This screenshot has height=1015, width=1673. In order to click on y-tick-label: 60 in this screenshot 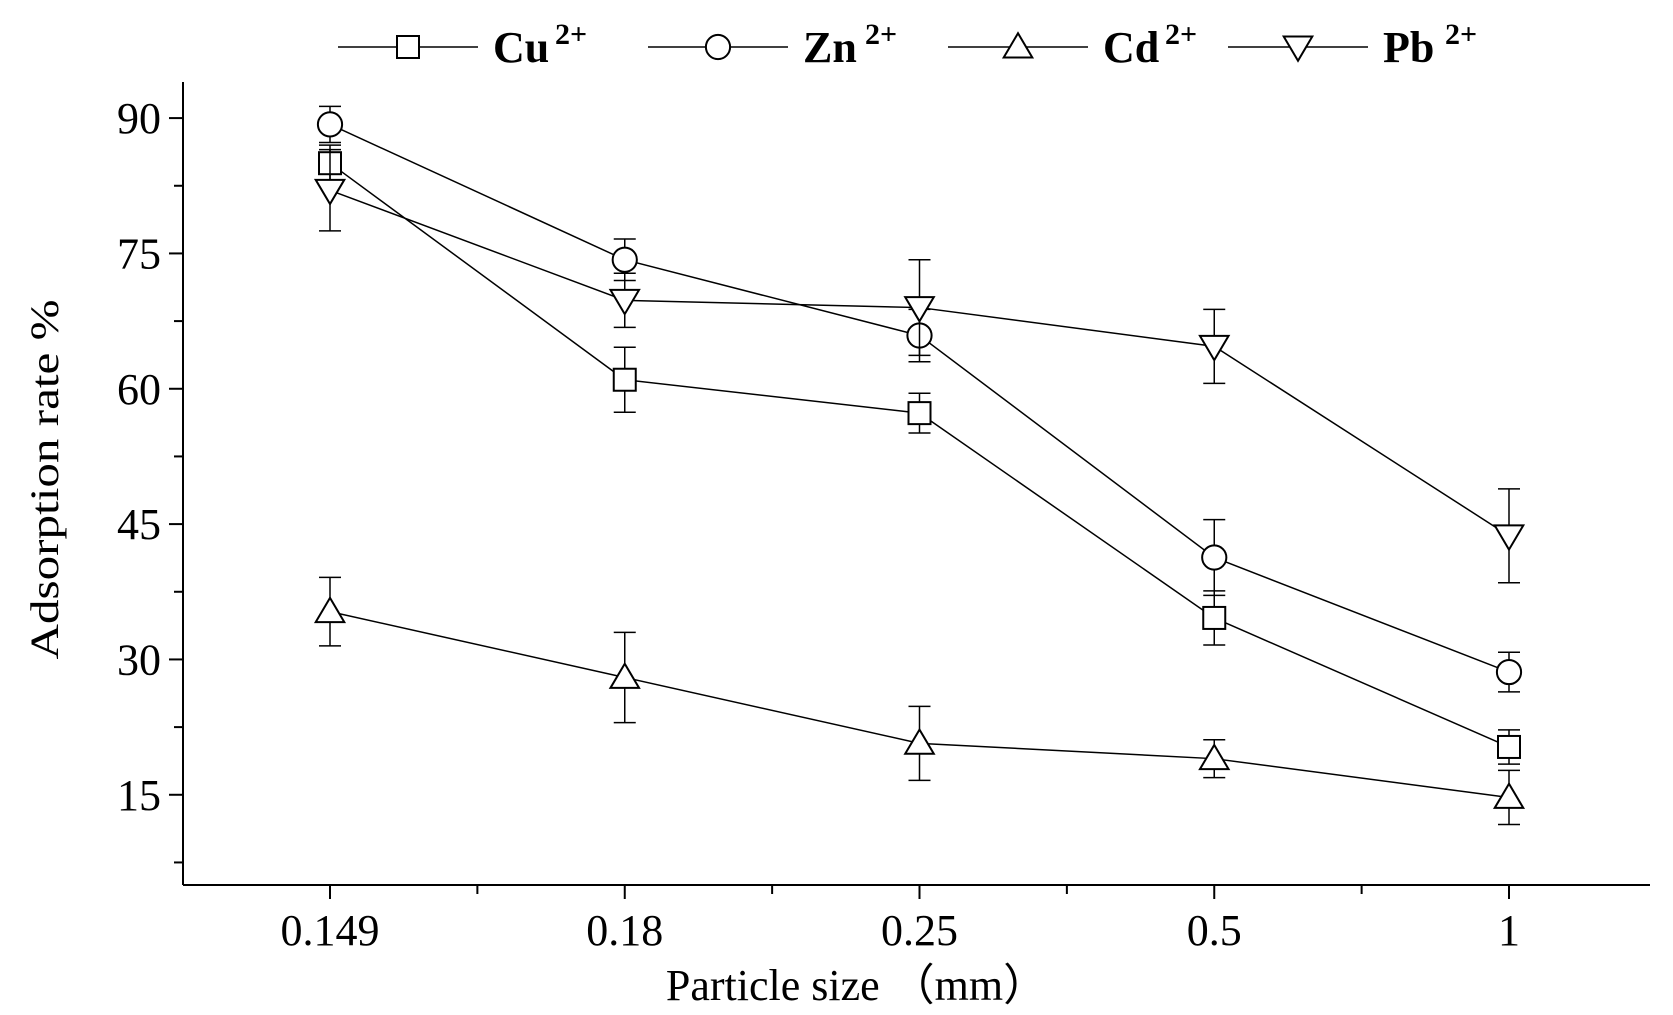, I will do `click(139, 389)`.